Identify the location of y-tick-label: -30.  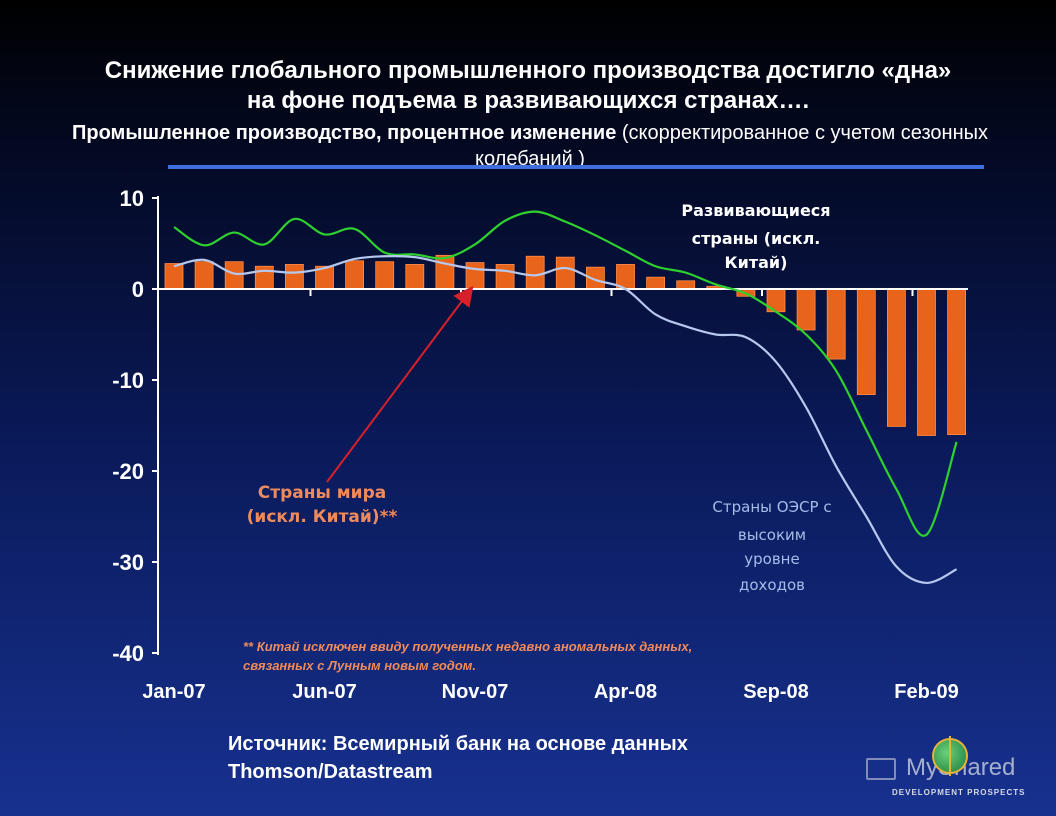
(128, 562).